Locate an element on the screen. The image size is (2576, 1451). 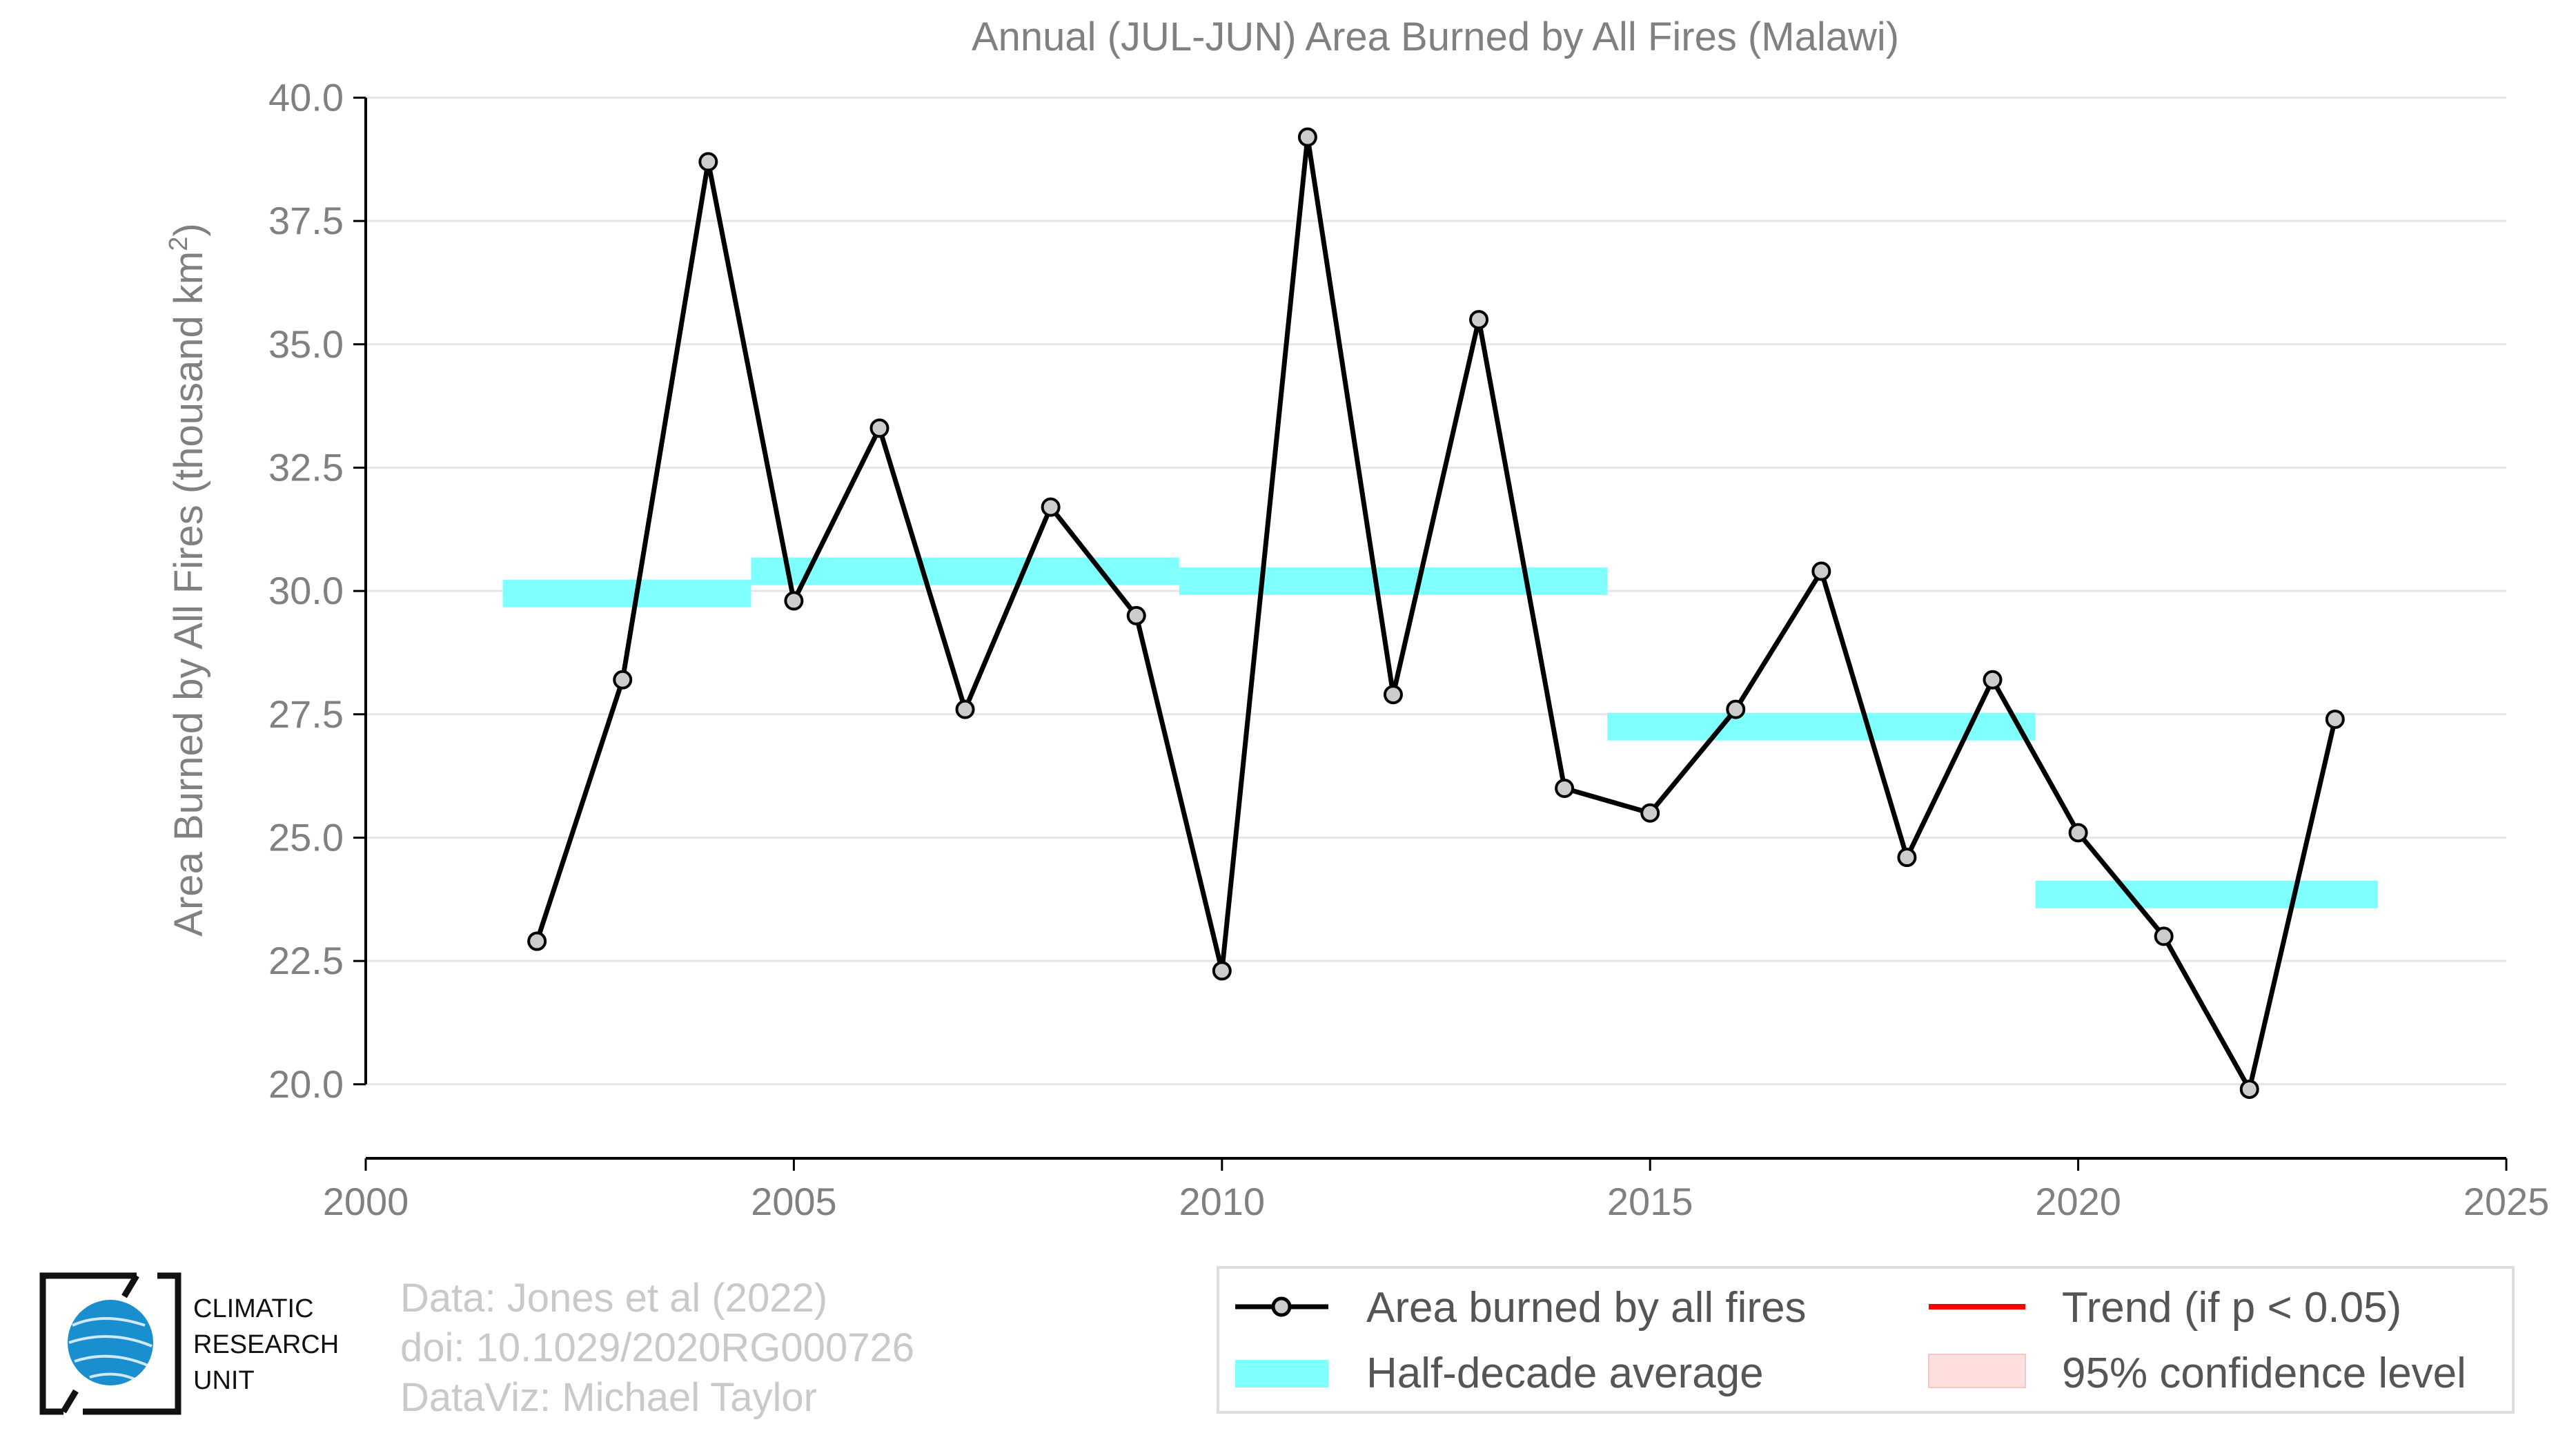
legend-frame is located at coordinates (1866, 1340).